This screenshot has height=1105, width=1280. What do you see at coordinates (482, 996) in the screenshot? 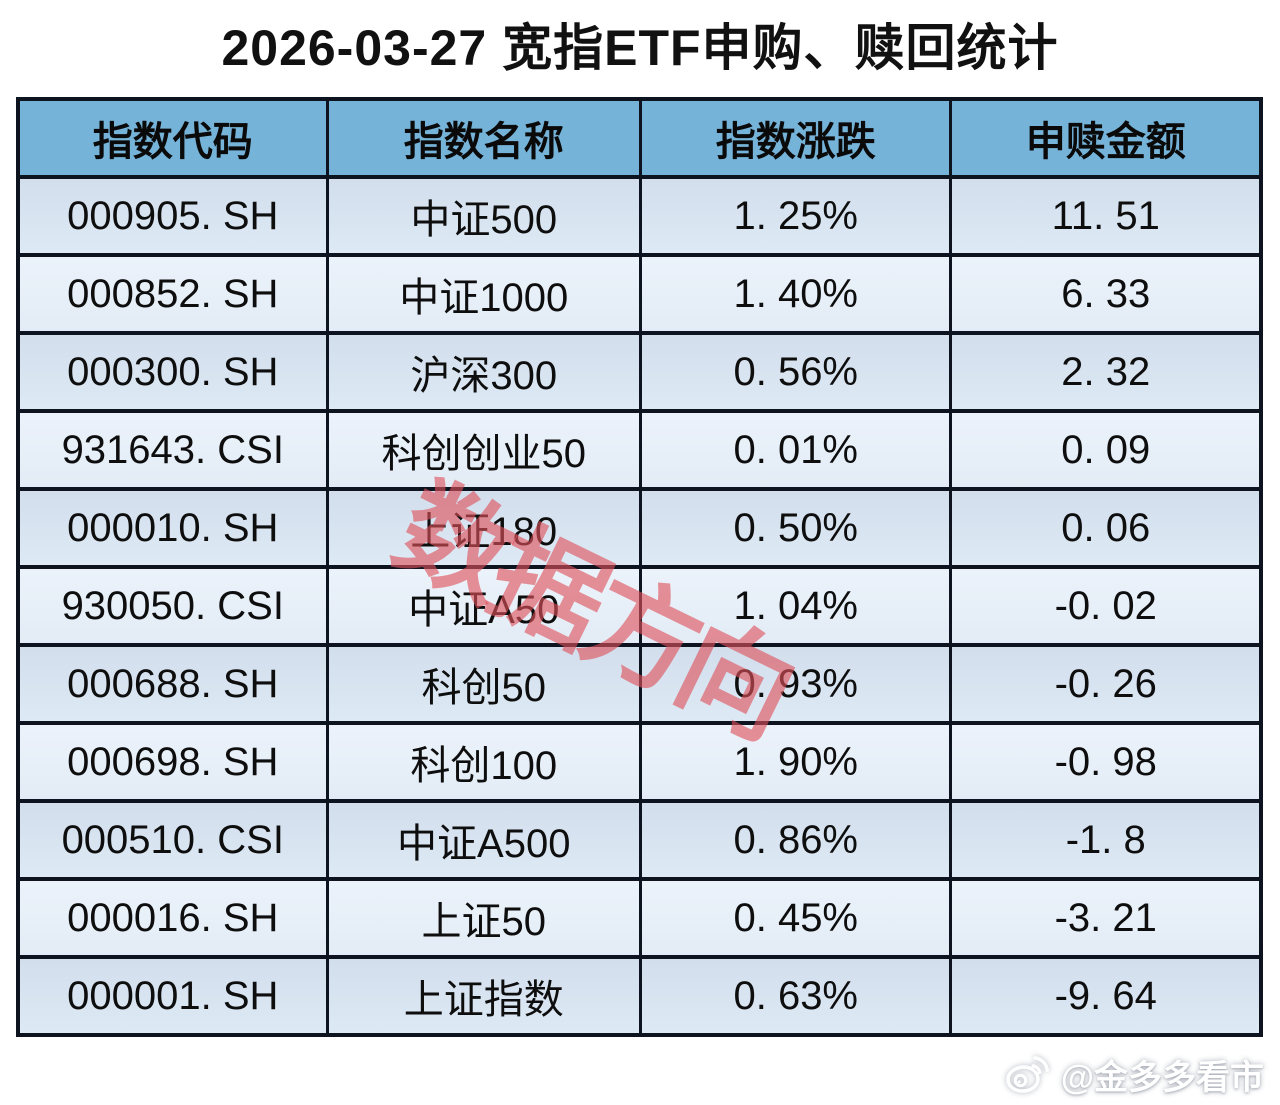
I see `index-name-cell: 上证指数` at bounding box center [482, 996].